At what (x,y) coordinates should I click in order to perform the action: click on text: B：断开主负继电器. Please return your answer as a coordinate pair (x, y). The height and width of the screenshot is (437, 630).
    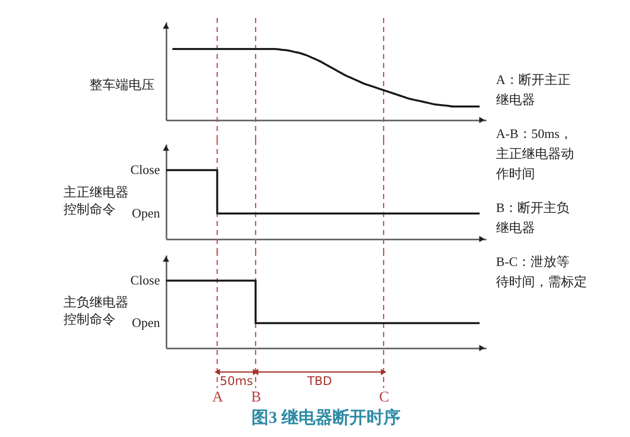
    Looking at the image, I should click on (533, 217).